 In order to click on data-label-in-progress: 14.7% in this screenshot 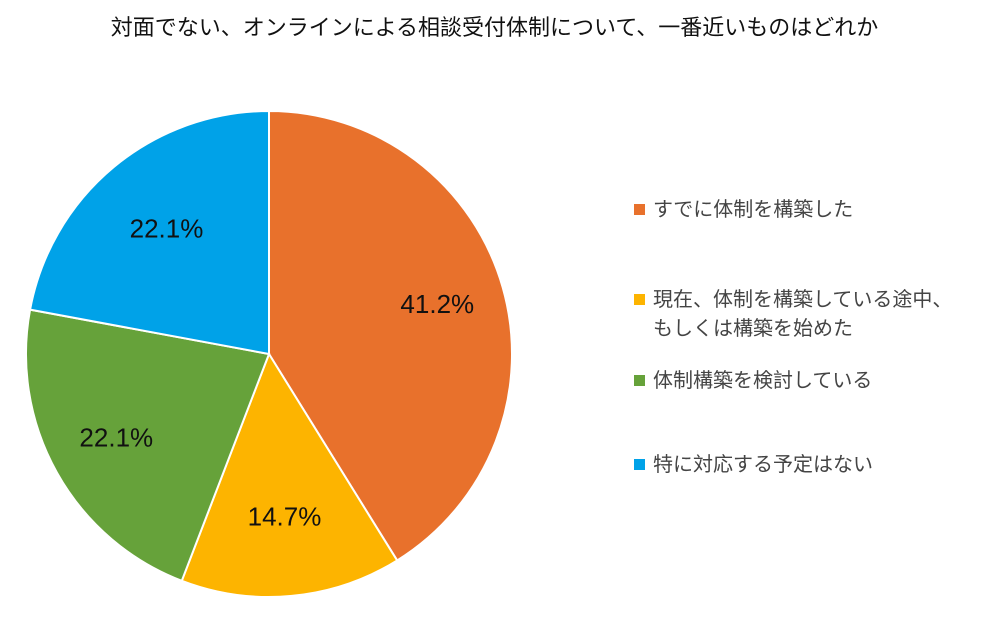, I will do `click(285, 516)`.